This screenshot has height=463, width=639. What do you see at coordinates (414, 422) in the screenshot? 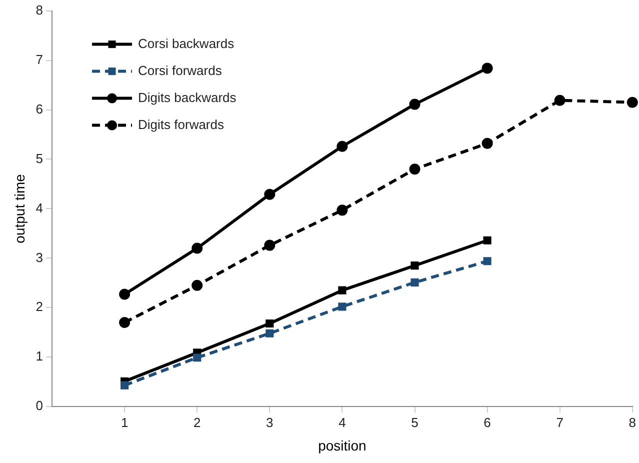
I see `x-tick-label: 5` at bounding box center [414, 422].